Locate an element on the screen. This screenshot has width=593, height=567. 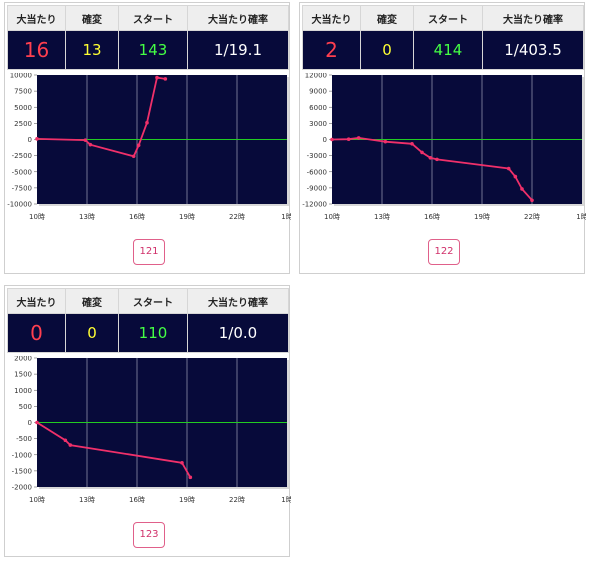
hit-probability: 1/19.1 is located at coordinates (238, 50).